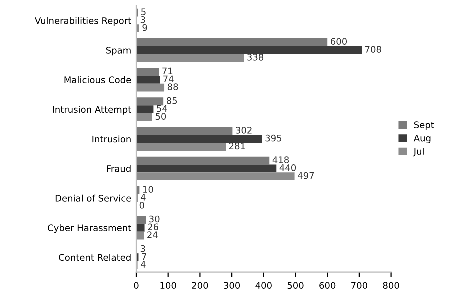 The height and width of the screenshot is (296, 455). Describe the element at coordinates (142, 205) in the screenshot. I see `data-label: 0` at that location.